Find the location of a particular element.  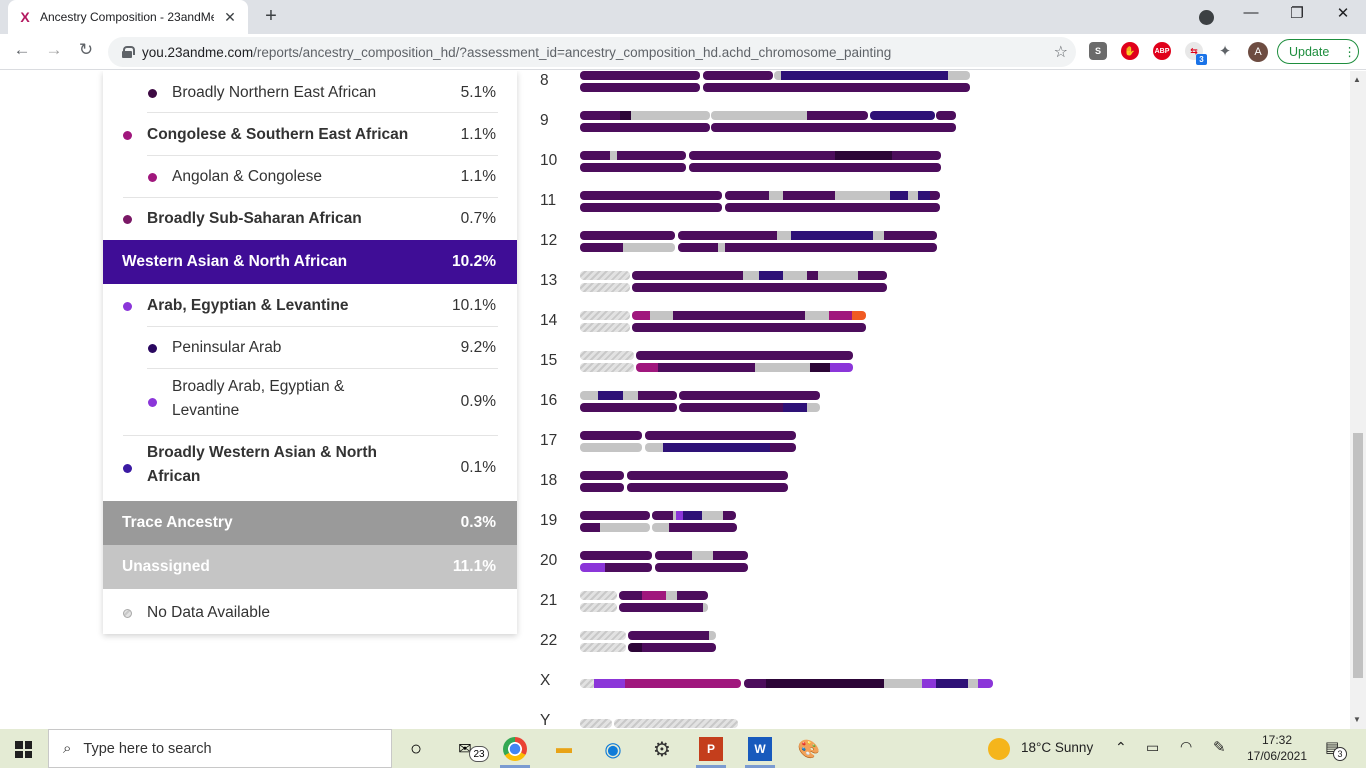

avatar: A is located at coordinates (1258, 52).